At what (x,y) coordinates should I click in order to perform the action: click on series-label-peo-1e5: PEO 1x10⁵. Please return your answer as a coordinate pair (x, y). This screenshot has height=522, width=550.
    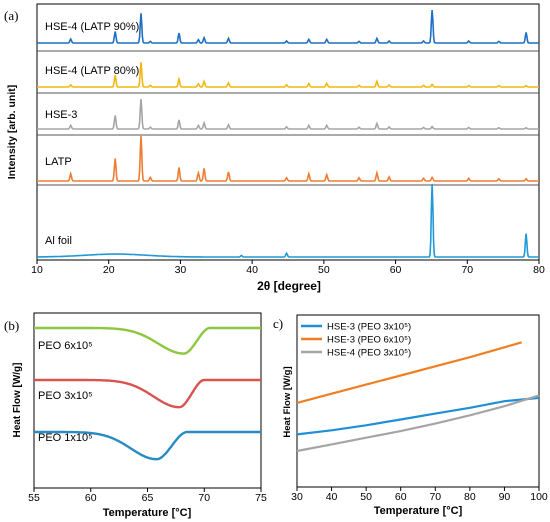
    Looking at the image, I should click on (65, 438).